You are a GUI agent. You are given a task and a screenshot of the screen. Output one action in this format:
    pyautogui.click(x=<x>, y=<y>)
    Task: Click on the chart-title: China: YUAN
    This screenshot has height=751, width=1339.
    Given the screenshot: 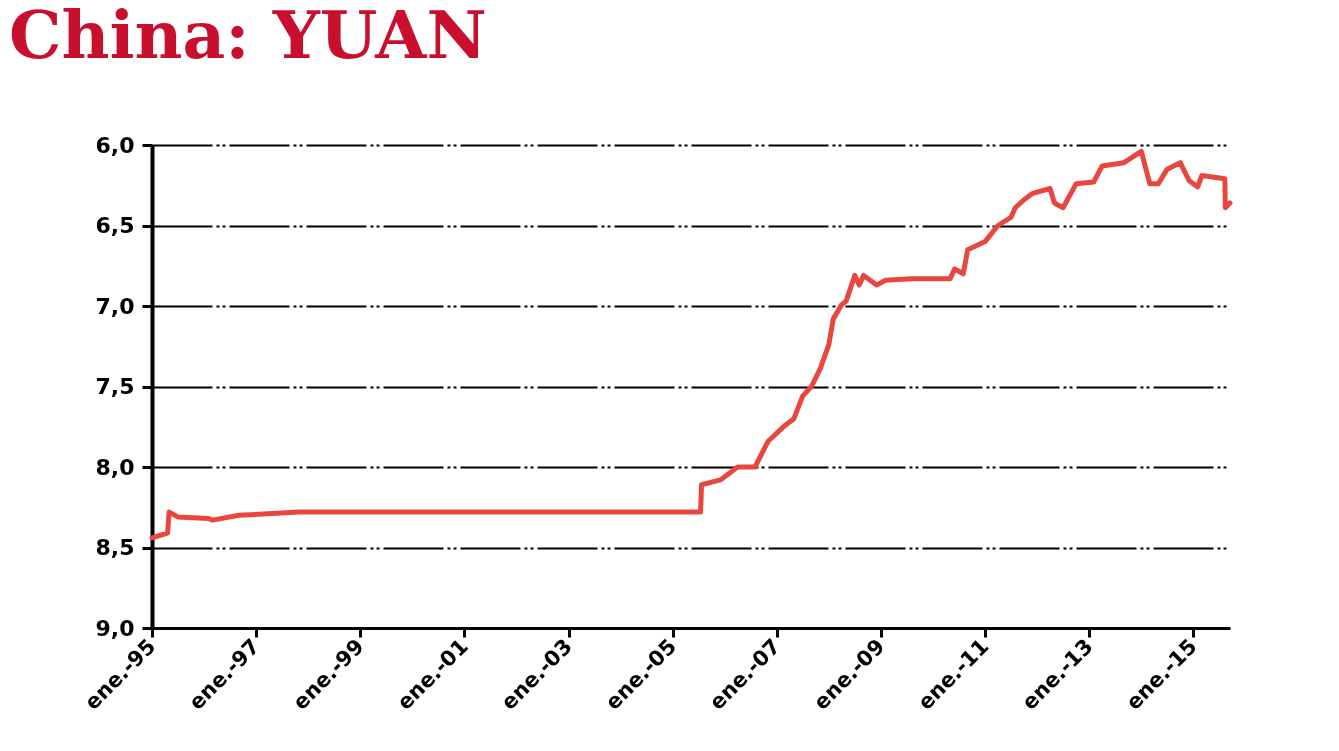 What is the action you would take?
    pyautogui.click(x=248, y=37)
    